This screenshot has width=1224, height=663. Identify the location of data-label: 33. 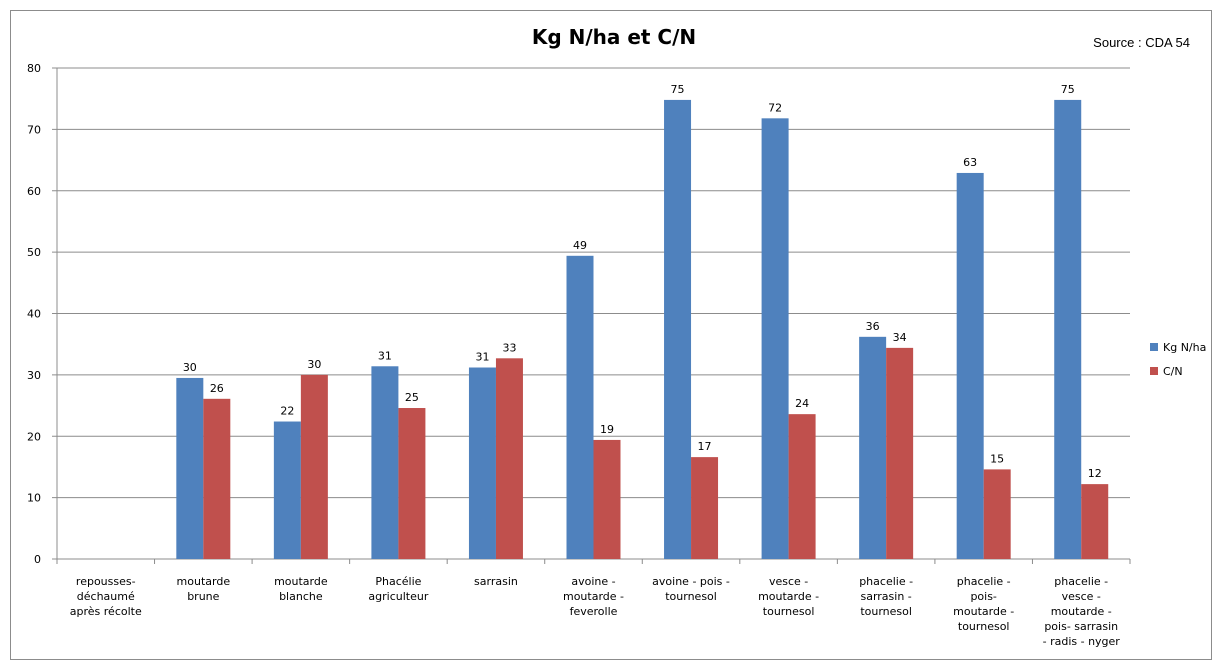
(509, 347).